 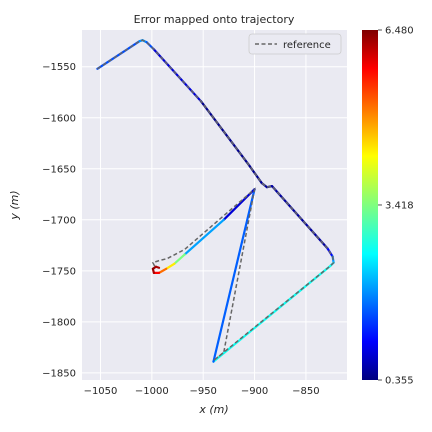 I want to click on x-tick-label: −1000, so click(x=152, y=391).